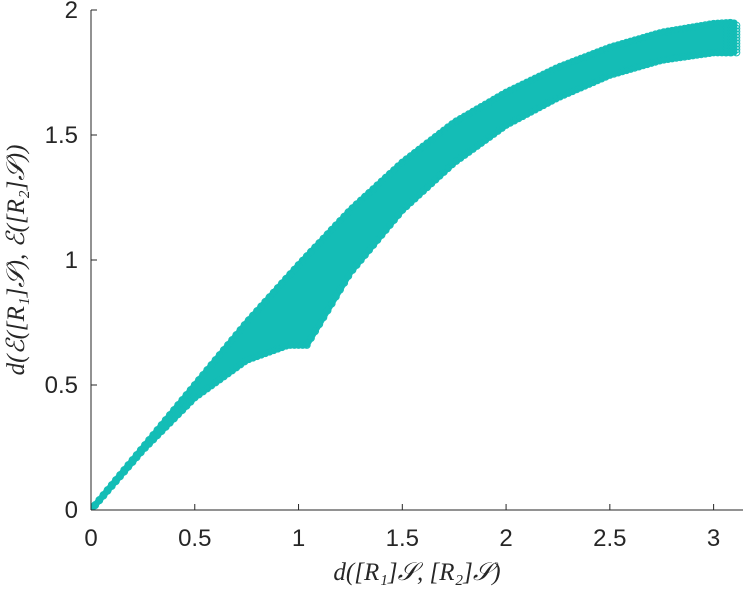 Image resolution: width=744 pixels, height=590 pixels. I want to click on y-tick-label: 1, so click(71, 260).